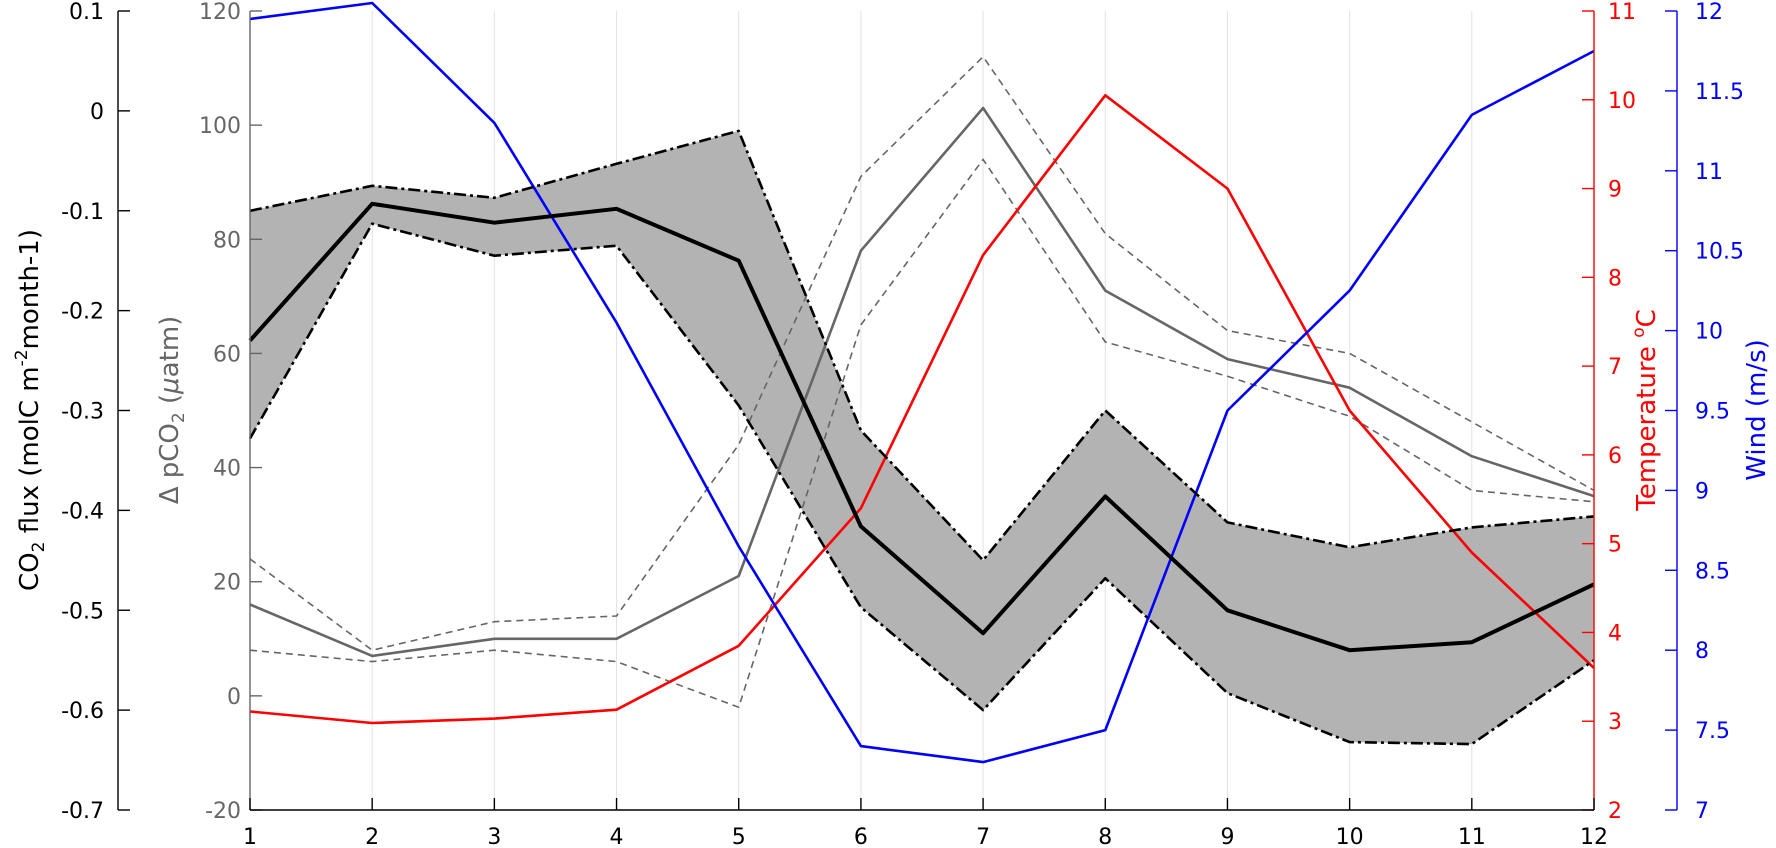  I want to click on wind-axis-tick-label: 9.5, so click(1712, 412).